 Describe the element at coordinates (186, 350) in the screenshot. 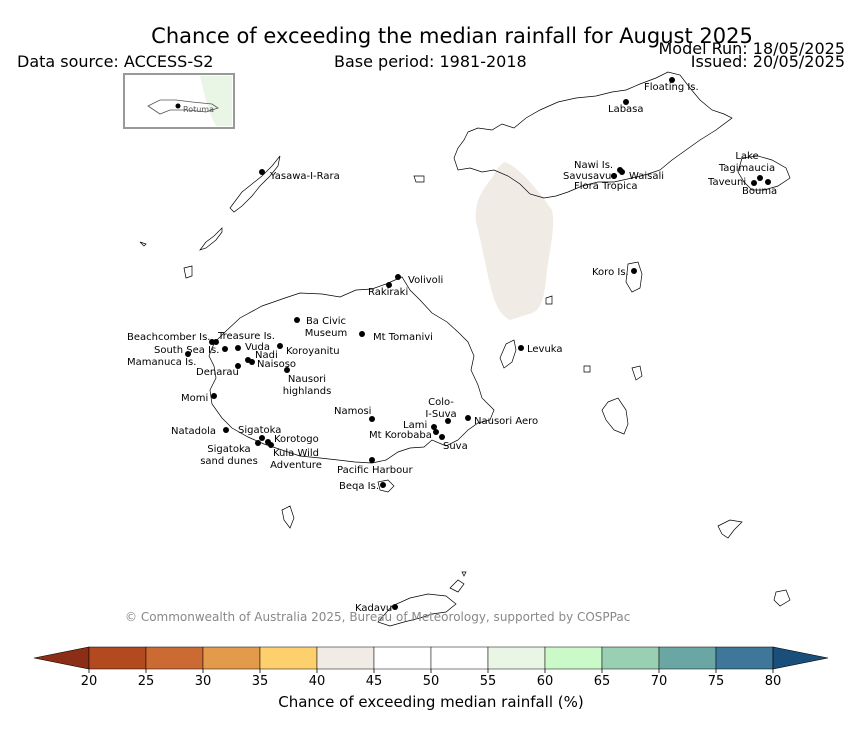

I see `place-label: South Sea Is.` at that location.